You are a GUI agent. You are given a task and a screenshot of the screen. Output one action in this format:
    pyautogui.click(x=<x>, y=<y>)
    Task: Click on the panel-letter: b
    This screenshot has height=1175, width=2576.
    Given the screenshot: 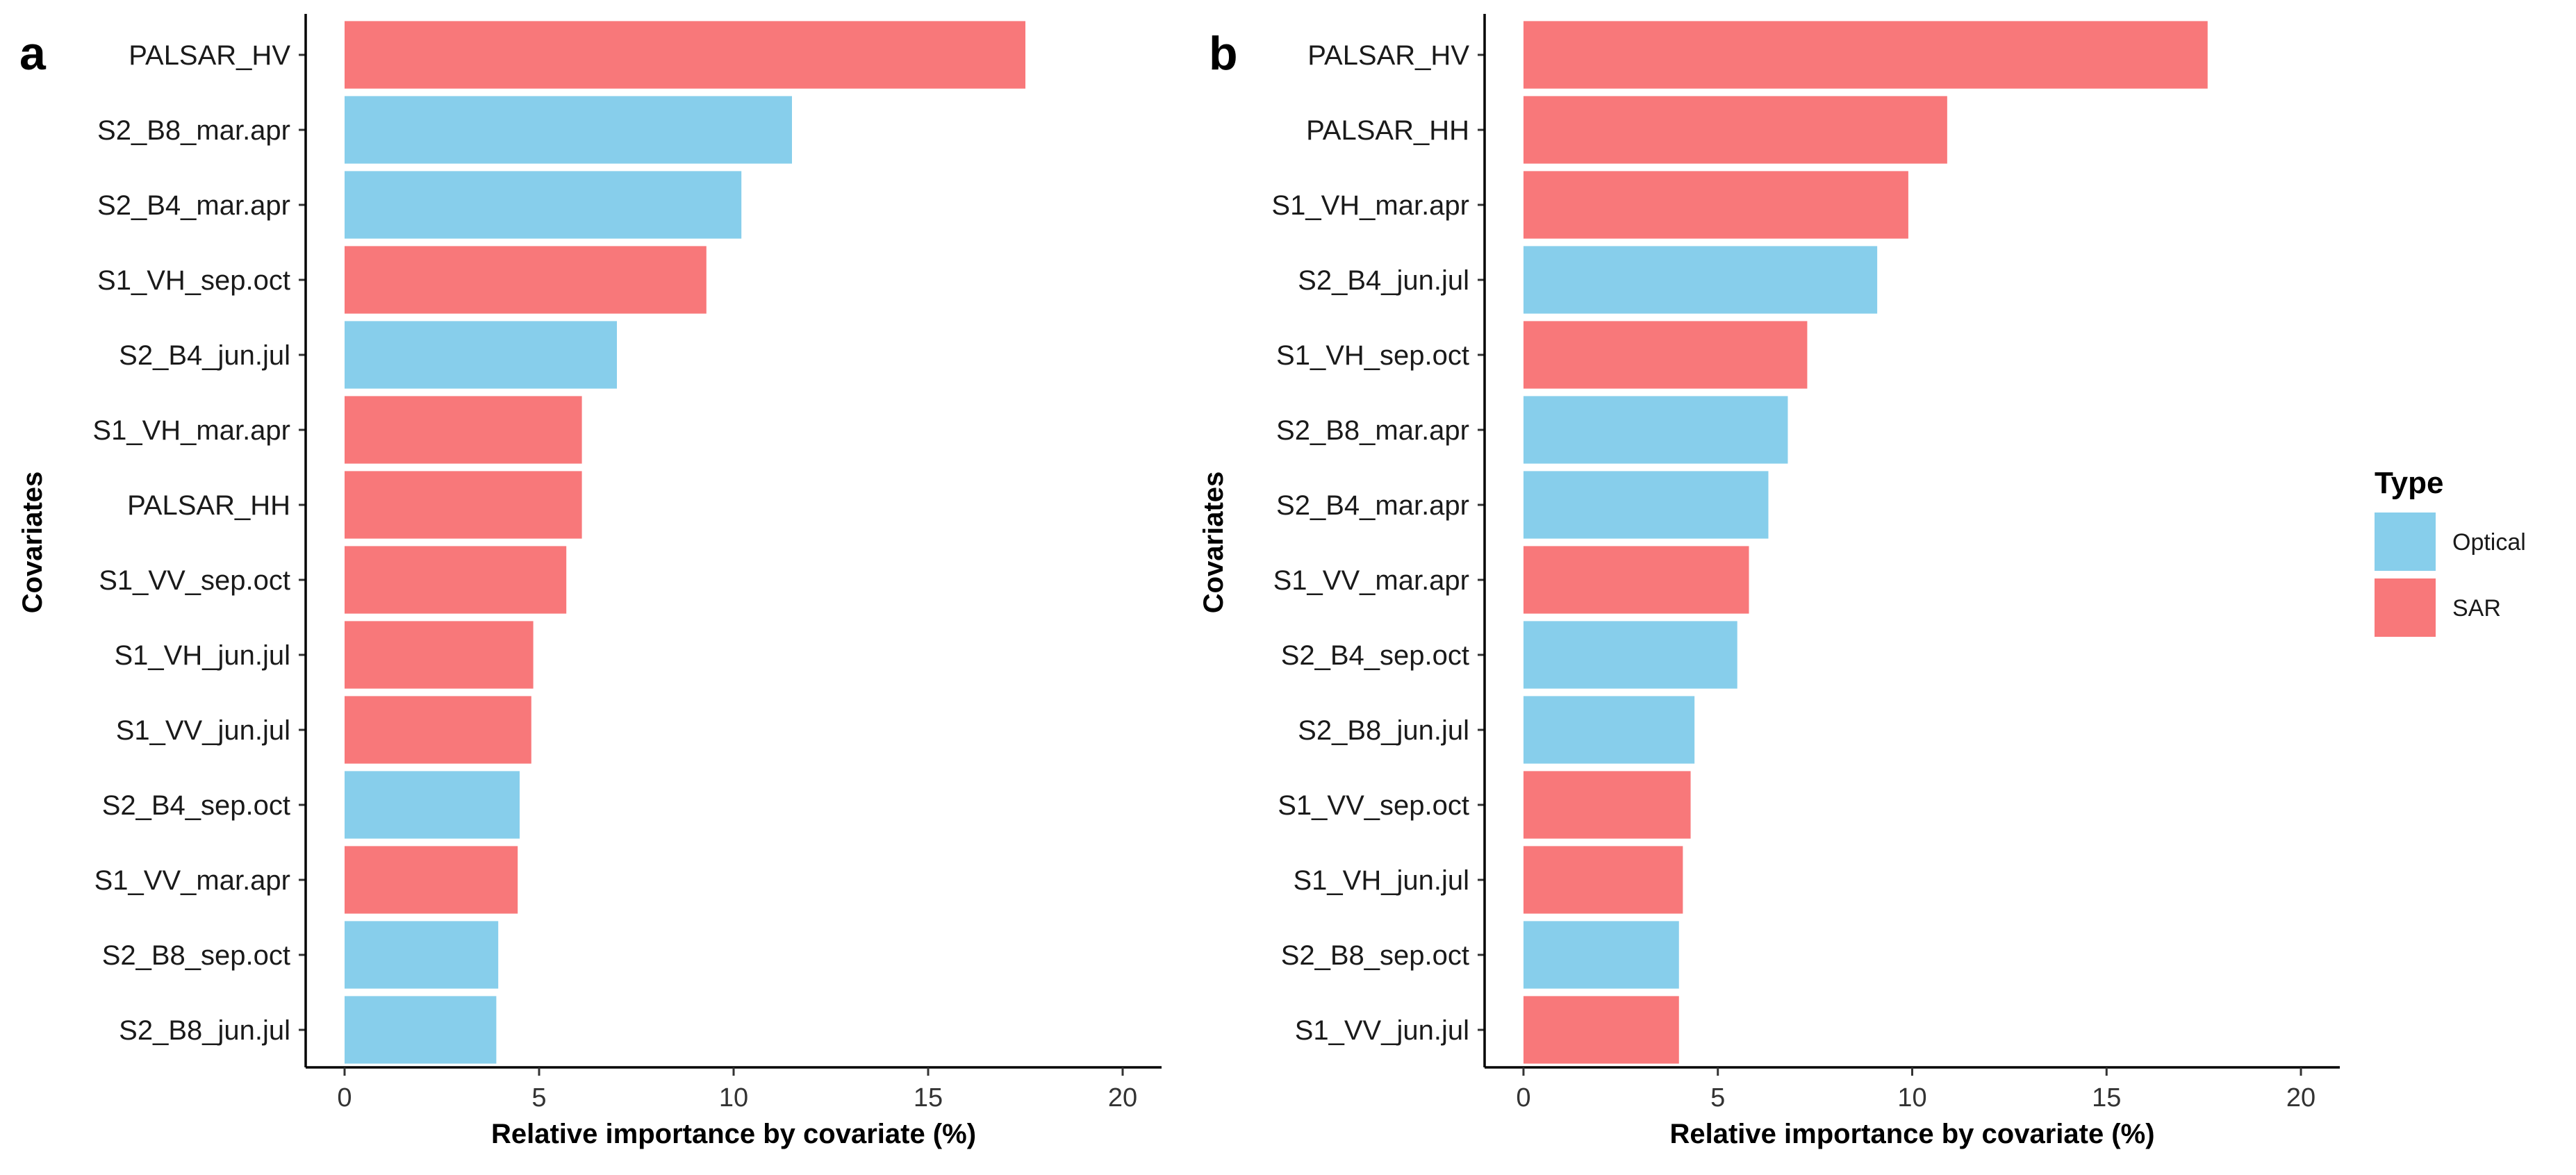 What is the action you would take?
    pyautogui.click(x=1223, y=53)
    